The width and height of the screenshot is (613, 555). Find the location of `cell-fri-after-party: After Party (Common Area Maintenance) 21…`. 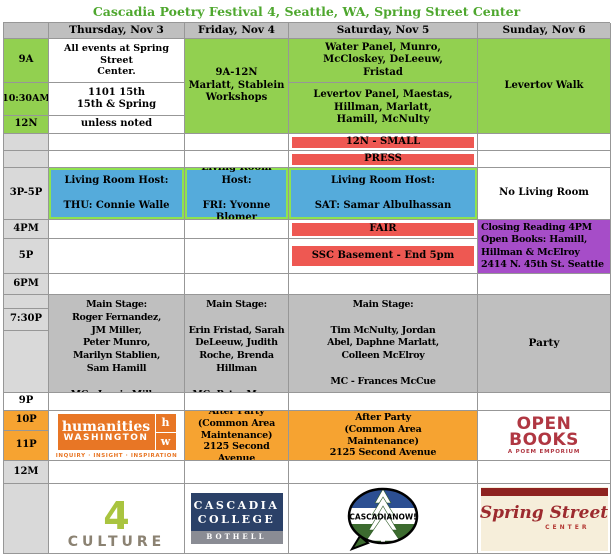

cell-fri-after-party: After Party (Common Area Maintenance) 21… is located at coordinates (237, 436).